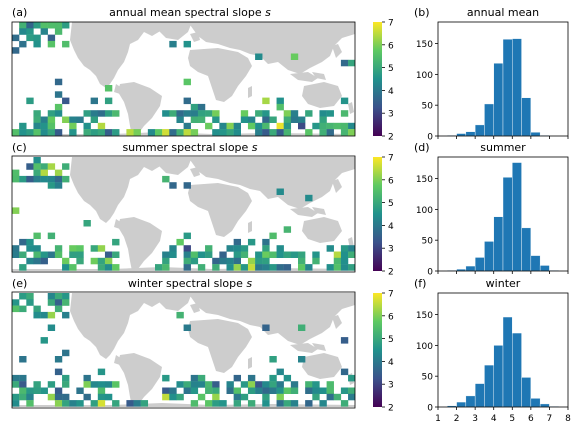  I want to click on y-tick-label: 150, so click(424, 180).